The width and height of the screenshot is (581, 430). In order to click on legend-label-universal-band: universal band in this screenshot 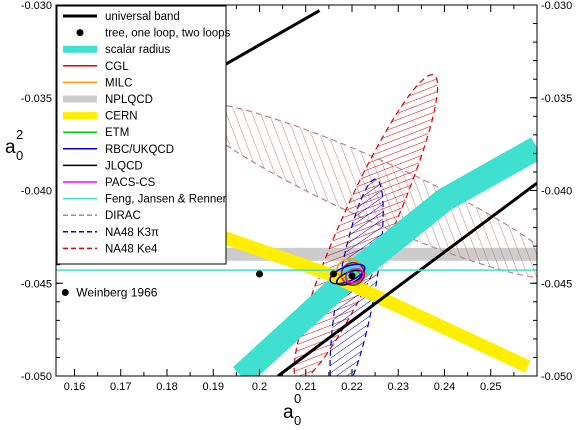, I will do `click(142, 17)`.